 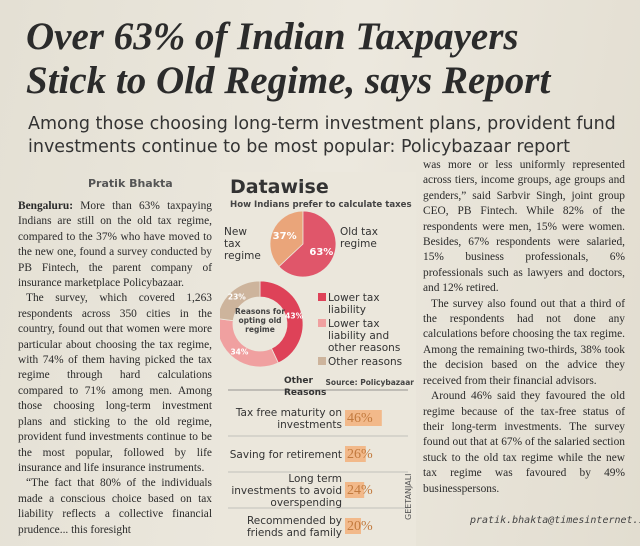 What do you see at coordinates (285, 236) in the screenshot?
I see `value-label: 37%` at bounding box center [285, 236].